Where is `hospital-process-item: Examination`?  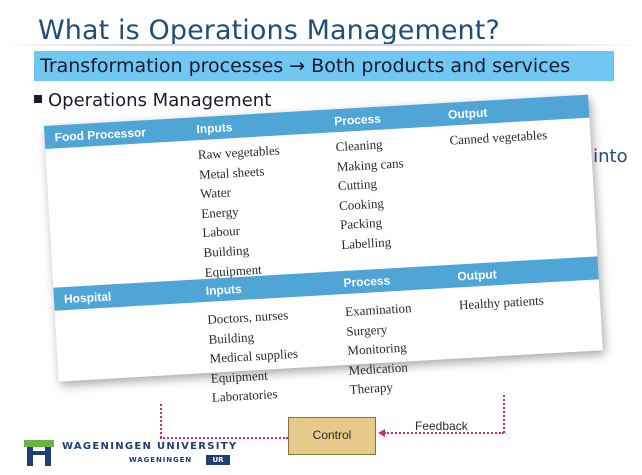
hospital-process-item: Examination is located at coordinates (378, 309).